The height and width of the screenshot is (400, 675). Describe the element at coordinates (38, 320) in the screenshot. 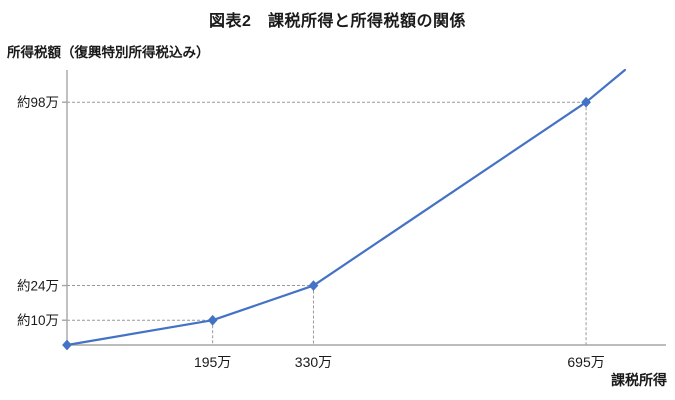

I see `y-tick-label: 約10万` at that location.